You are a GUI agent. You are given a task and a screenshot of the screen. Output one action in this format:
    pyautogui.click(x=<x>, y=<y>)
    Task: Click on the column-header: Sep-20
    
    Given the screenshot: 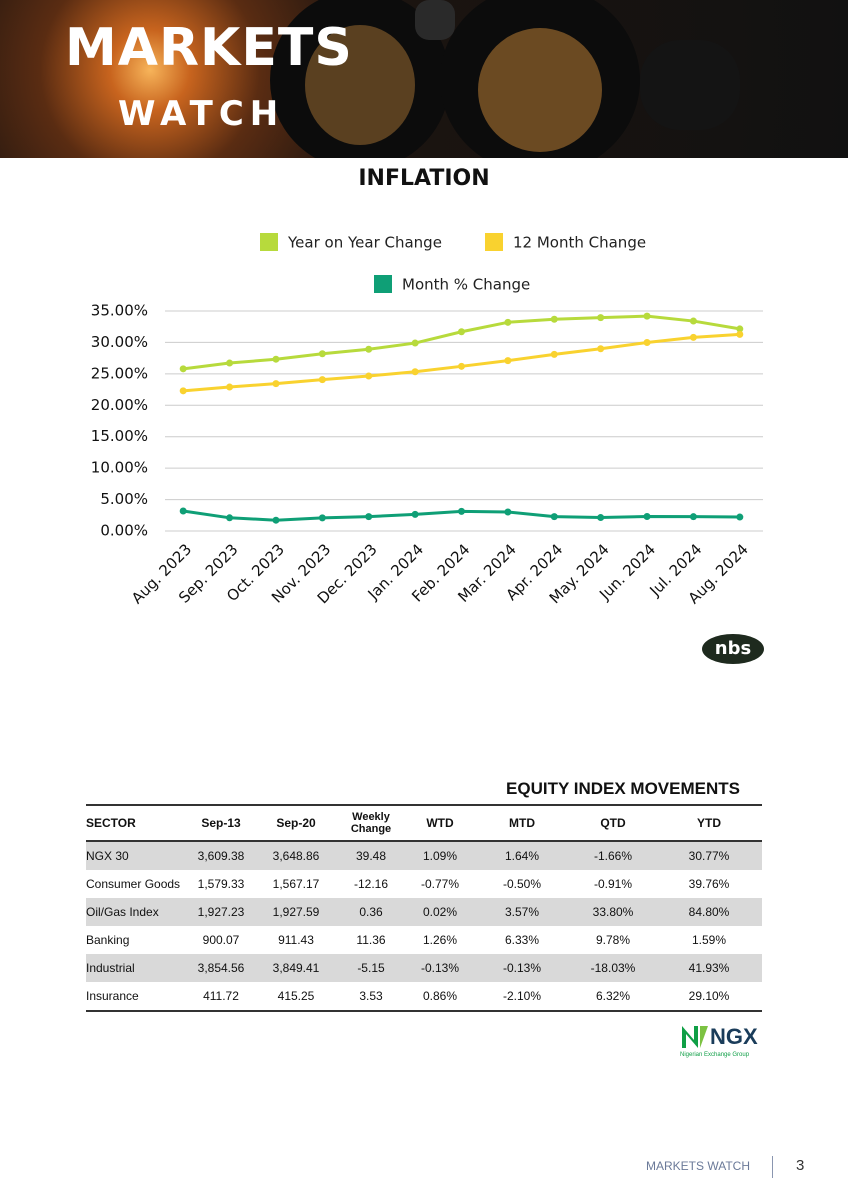 What is the action you would take?
    pyautogui.click(x=296, y=823)
    